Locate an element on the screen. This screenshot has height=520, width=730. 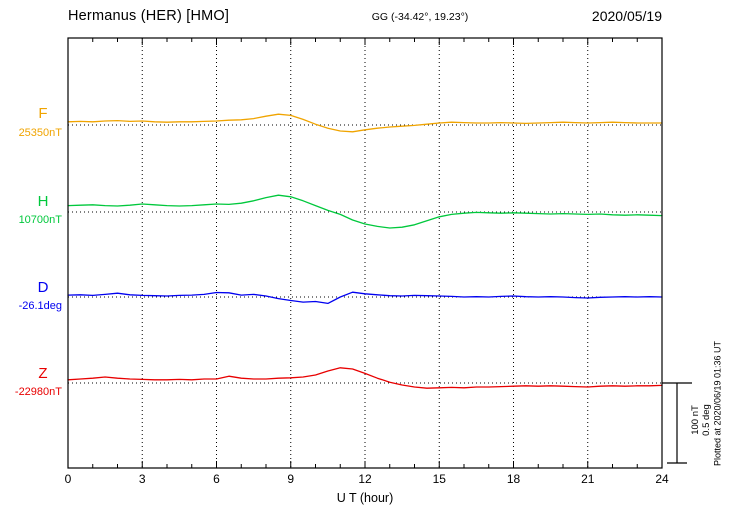
x-axis-ticks: 0 3 6 9 12 15 18 21 24 is located at coordinates (365, 480).